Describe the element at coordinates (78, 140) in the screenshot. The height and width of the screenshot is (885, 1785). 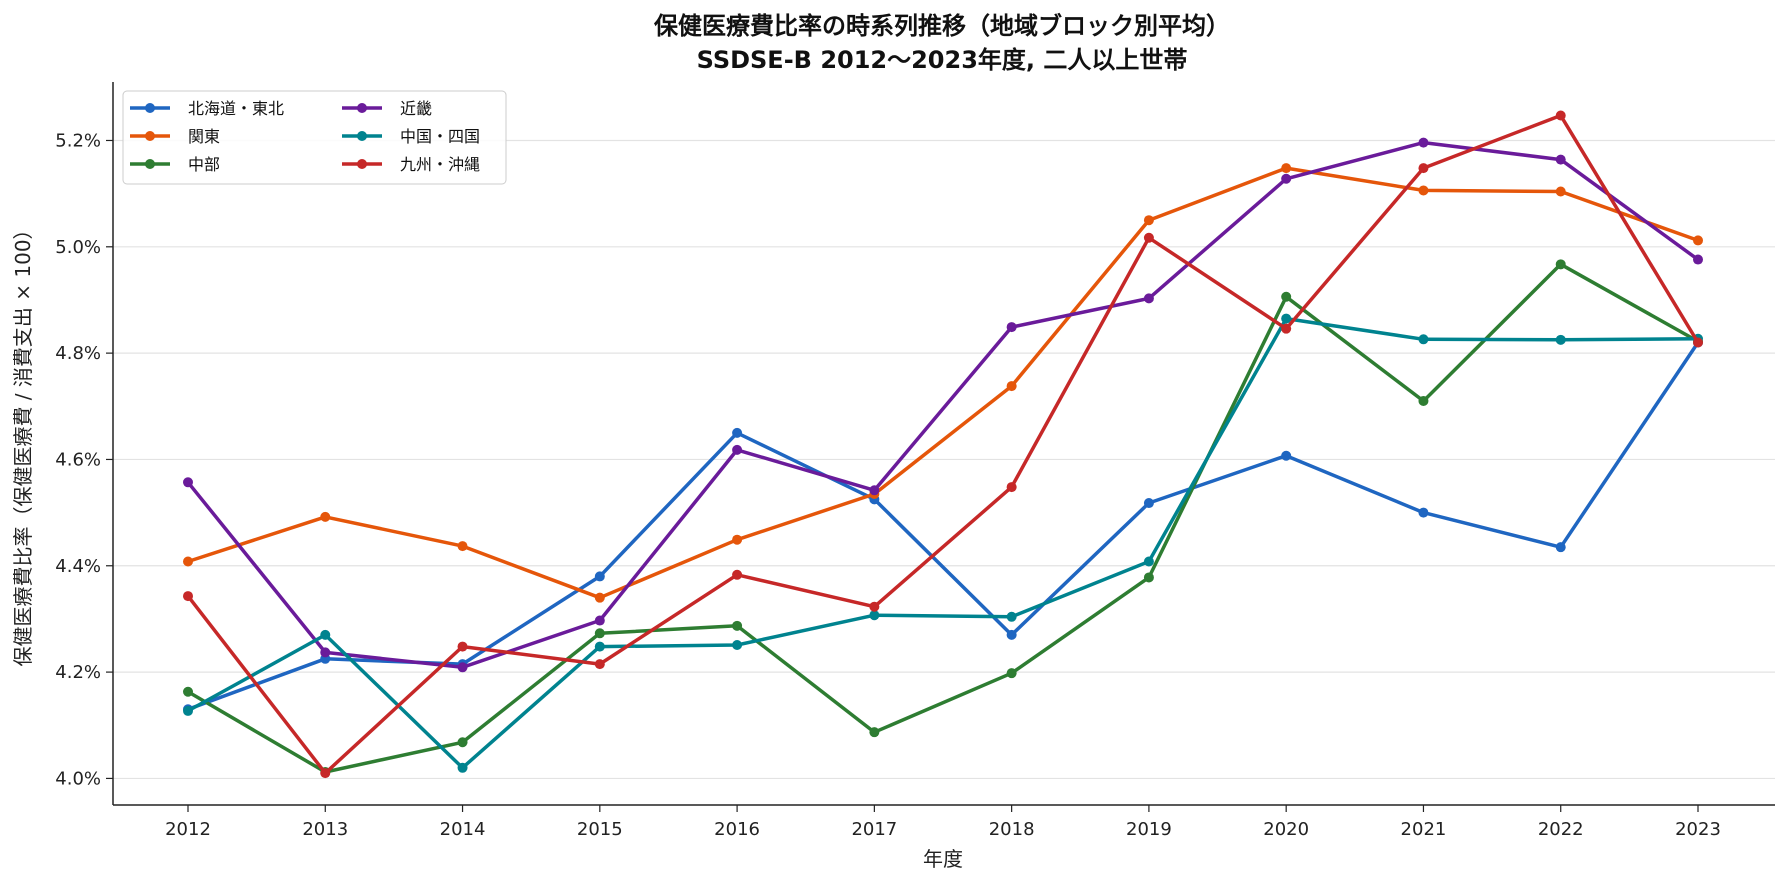
I see `y-tick-label: 5.2%` at that location.